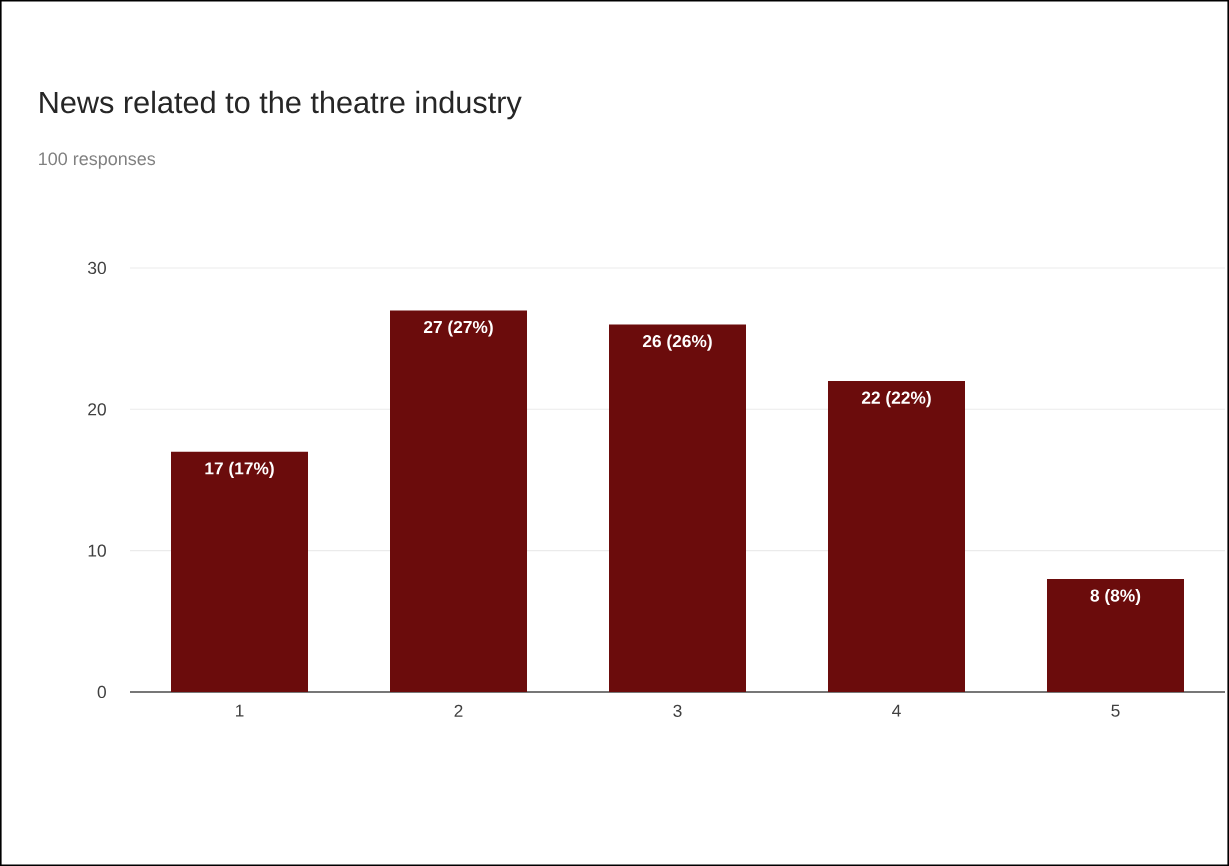  Describe the element at coordinates (458, 710) in the screenshot. I see `x-tick-label: 2` at that location.